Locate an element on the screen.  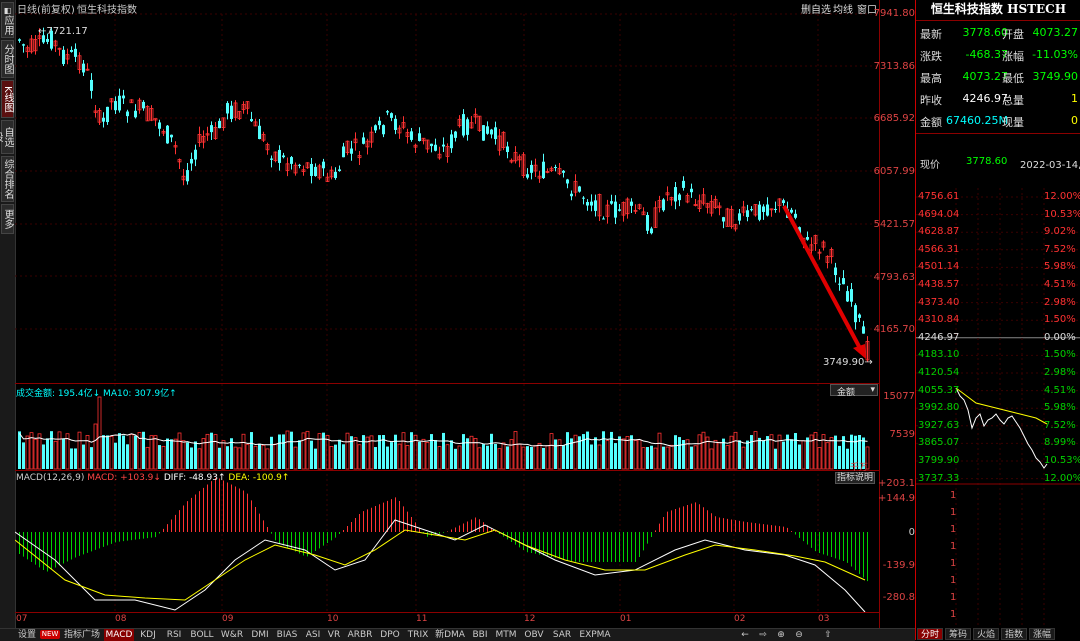
intraday-pct-tick: 12.00% is located at coordinates (1062, 478).